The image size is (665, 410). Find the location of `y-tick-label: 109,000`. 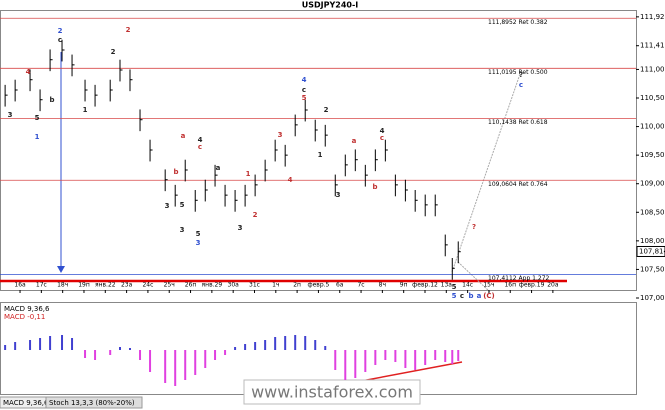

y-tick-label: 109,000 is located at coordinates (652, 184).